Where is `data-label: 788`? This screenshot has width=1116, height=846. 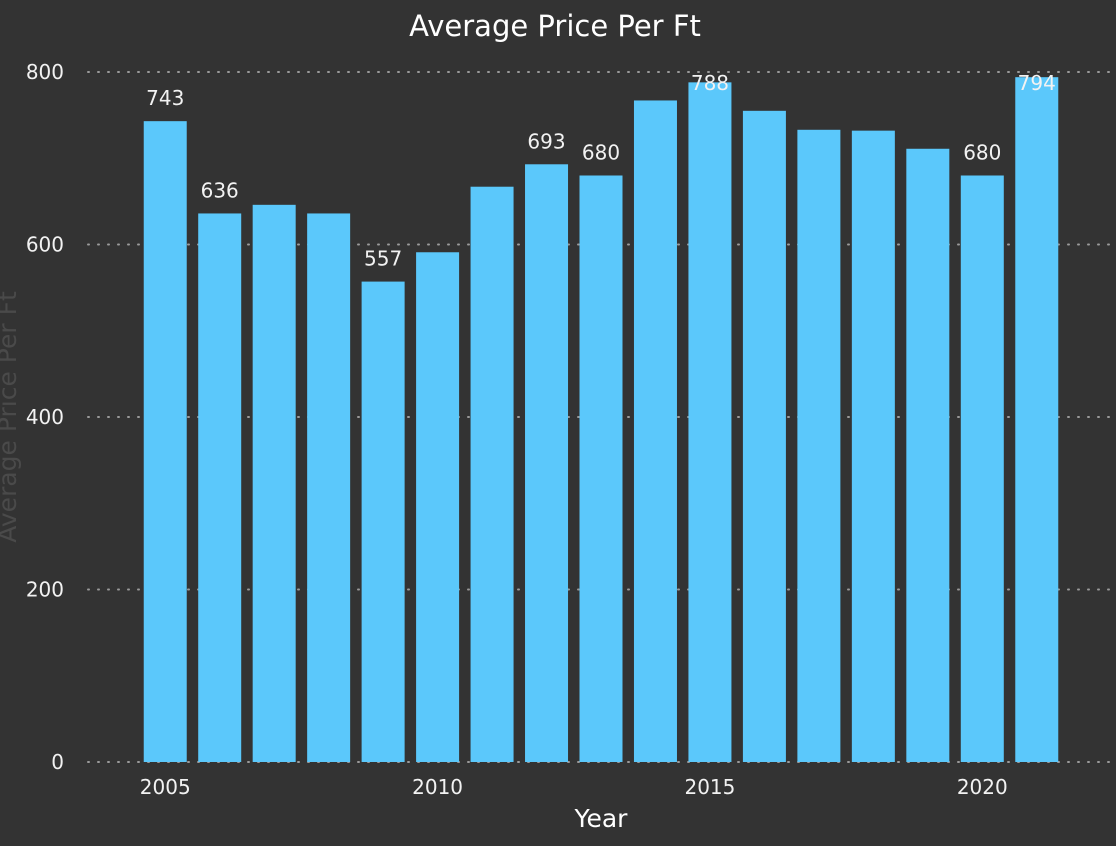
data-label: 788 is located at coordinates (710, 83).